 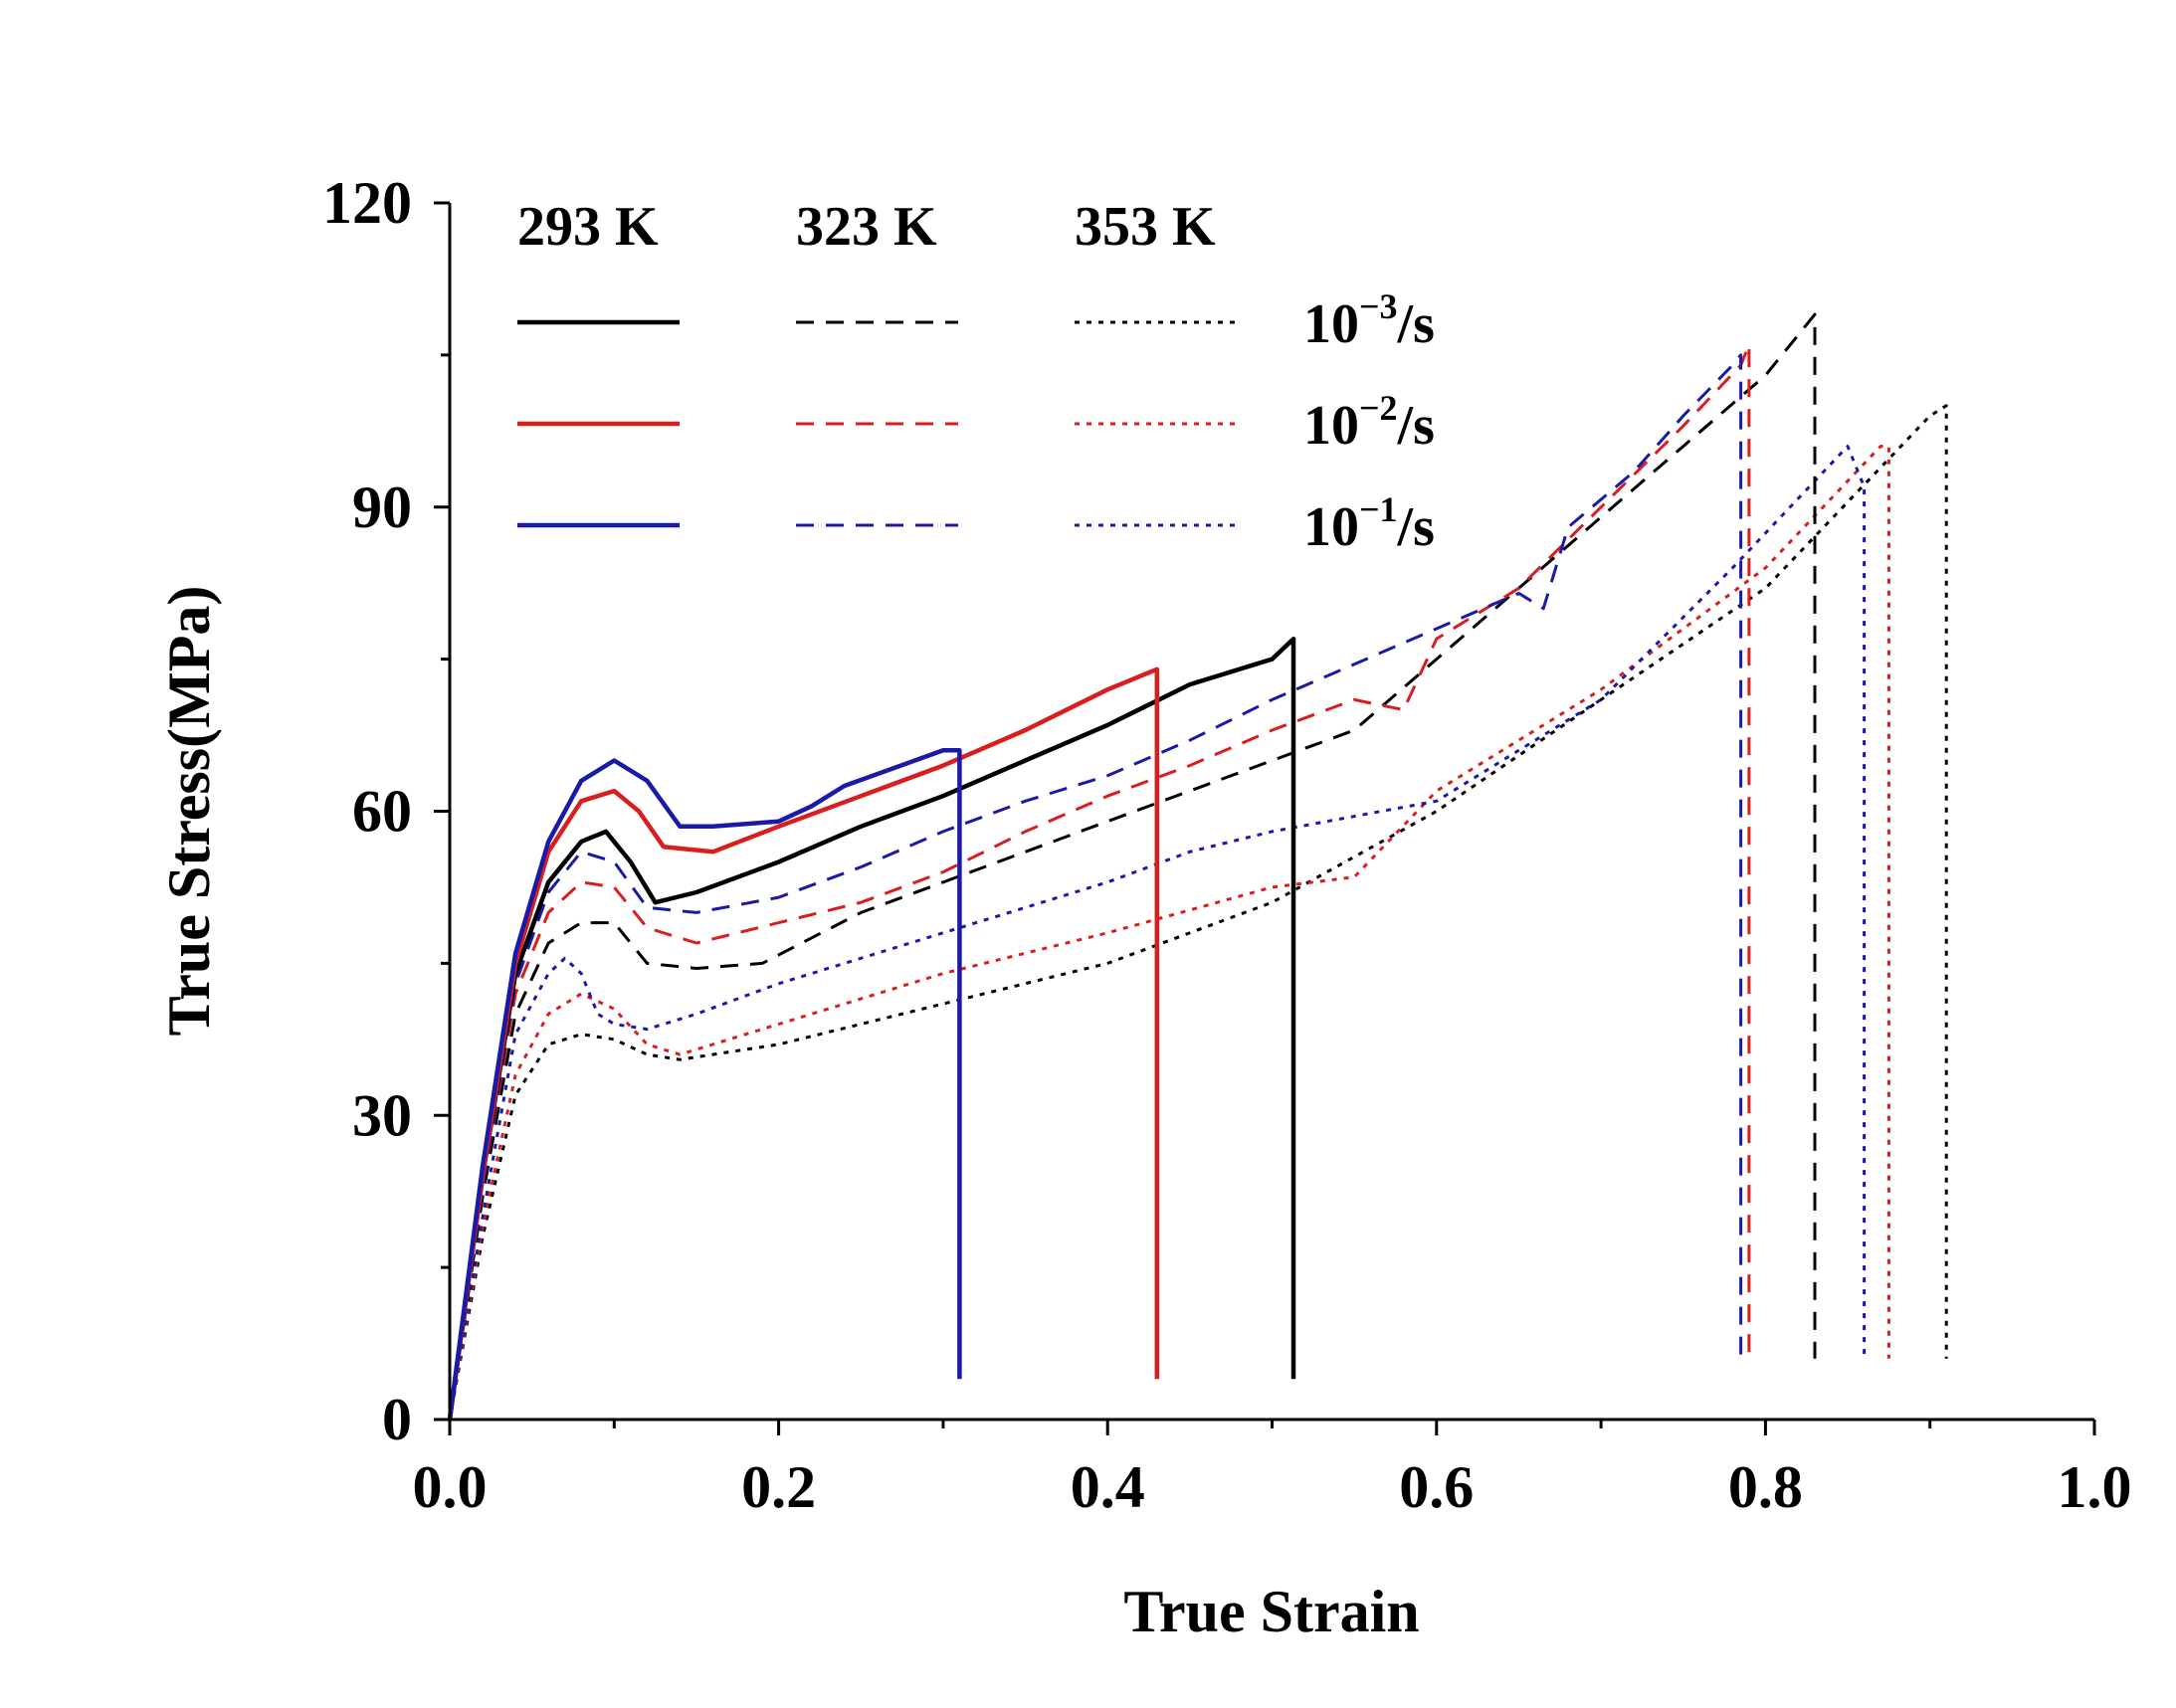 I want to click on x-tick-label: 1.0, so click(x=2095, y=1487).